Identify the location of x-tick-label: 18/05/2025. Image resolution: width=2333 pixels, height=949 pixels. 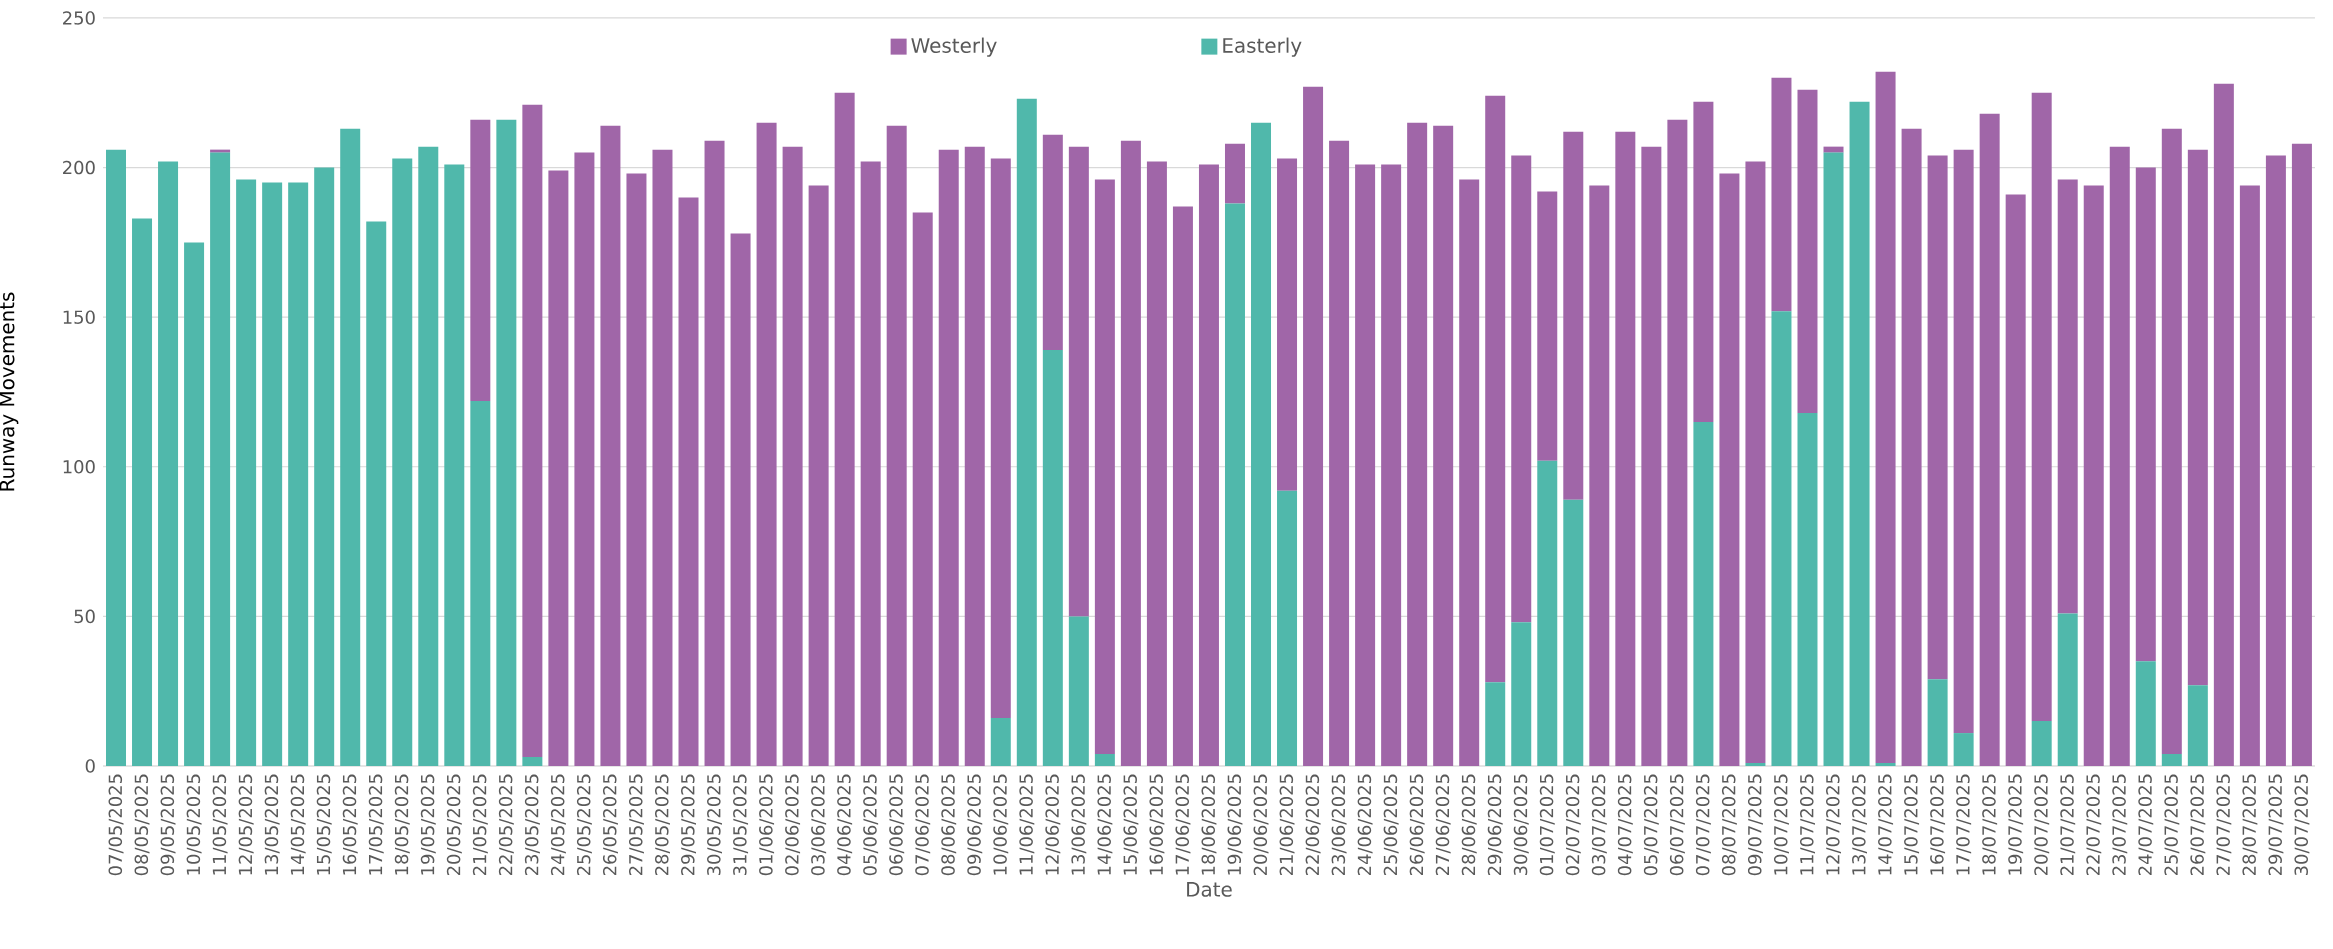
(402, 824).